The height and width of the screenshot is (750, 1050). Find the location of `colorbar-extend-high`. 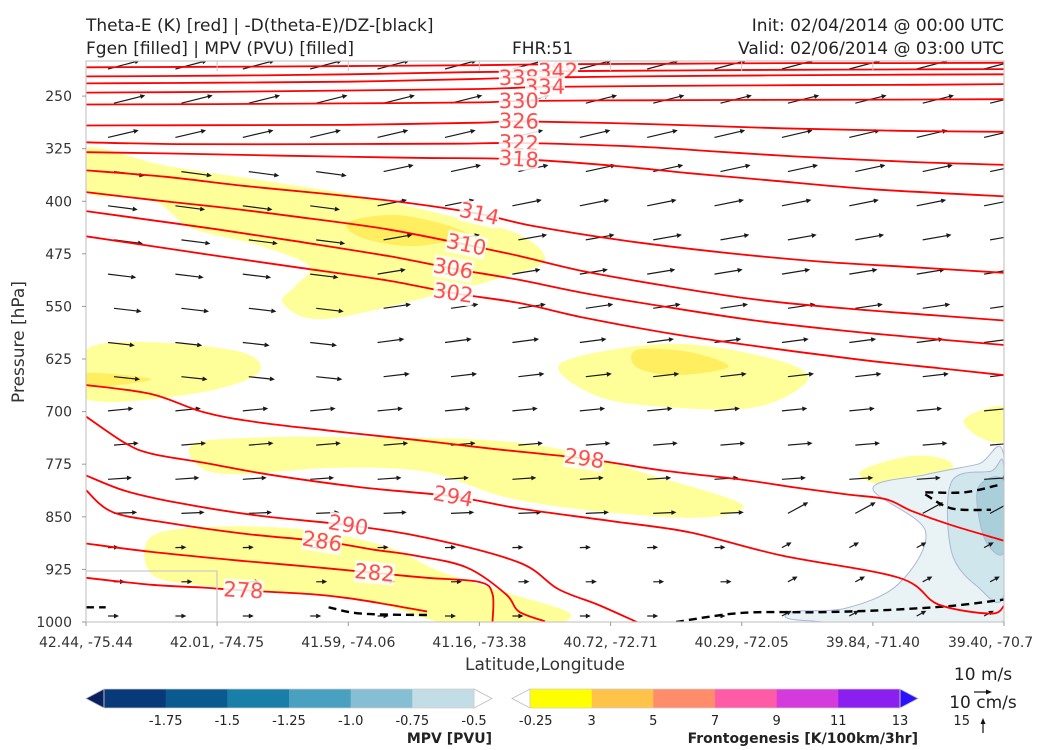

colorbar-extend-high is located at coordinates (909, 698).